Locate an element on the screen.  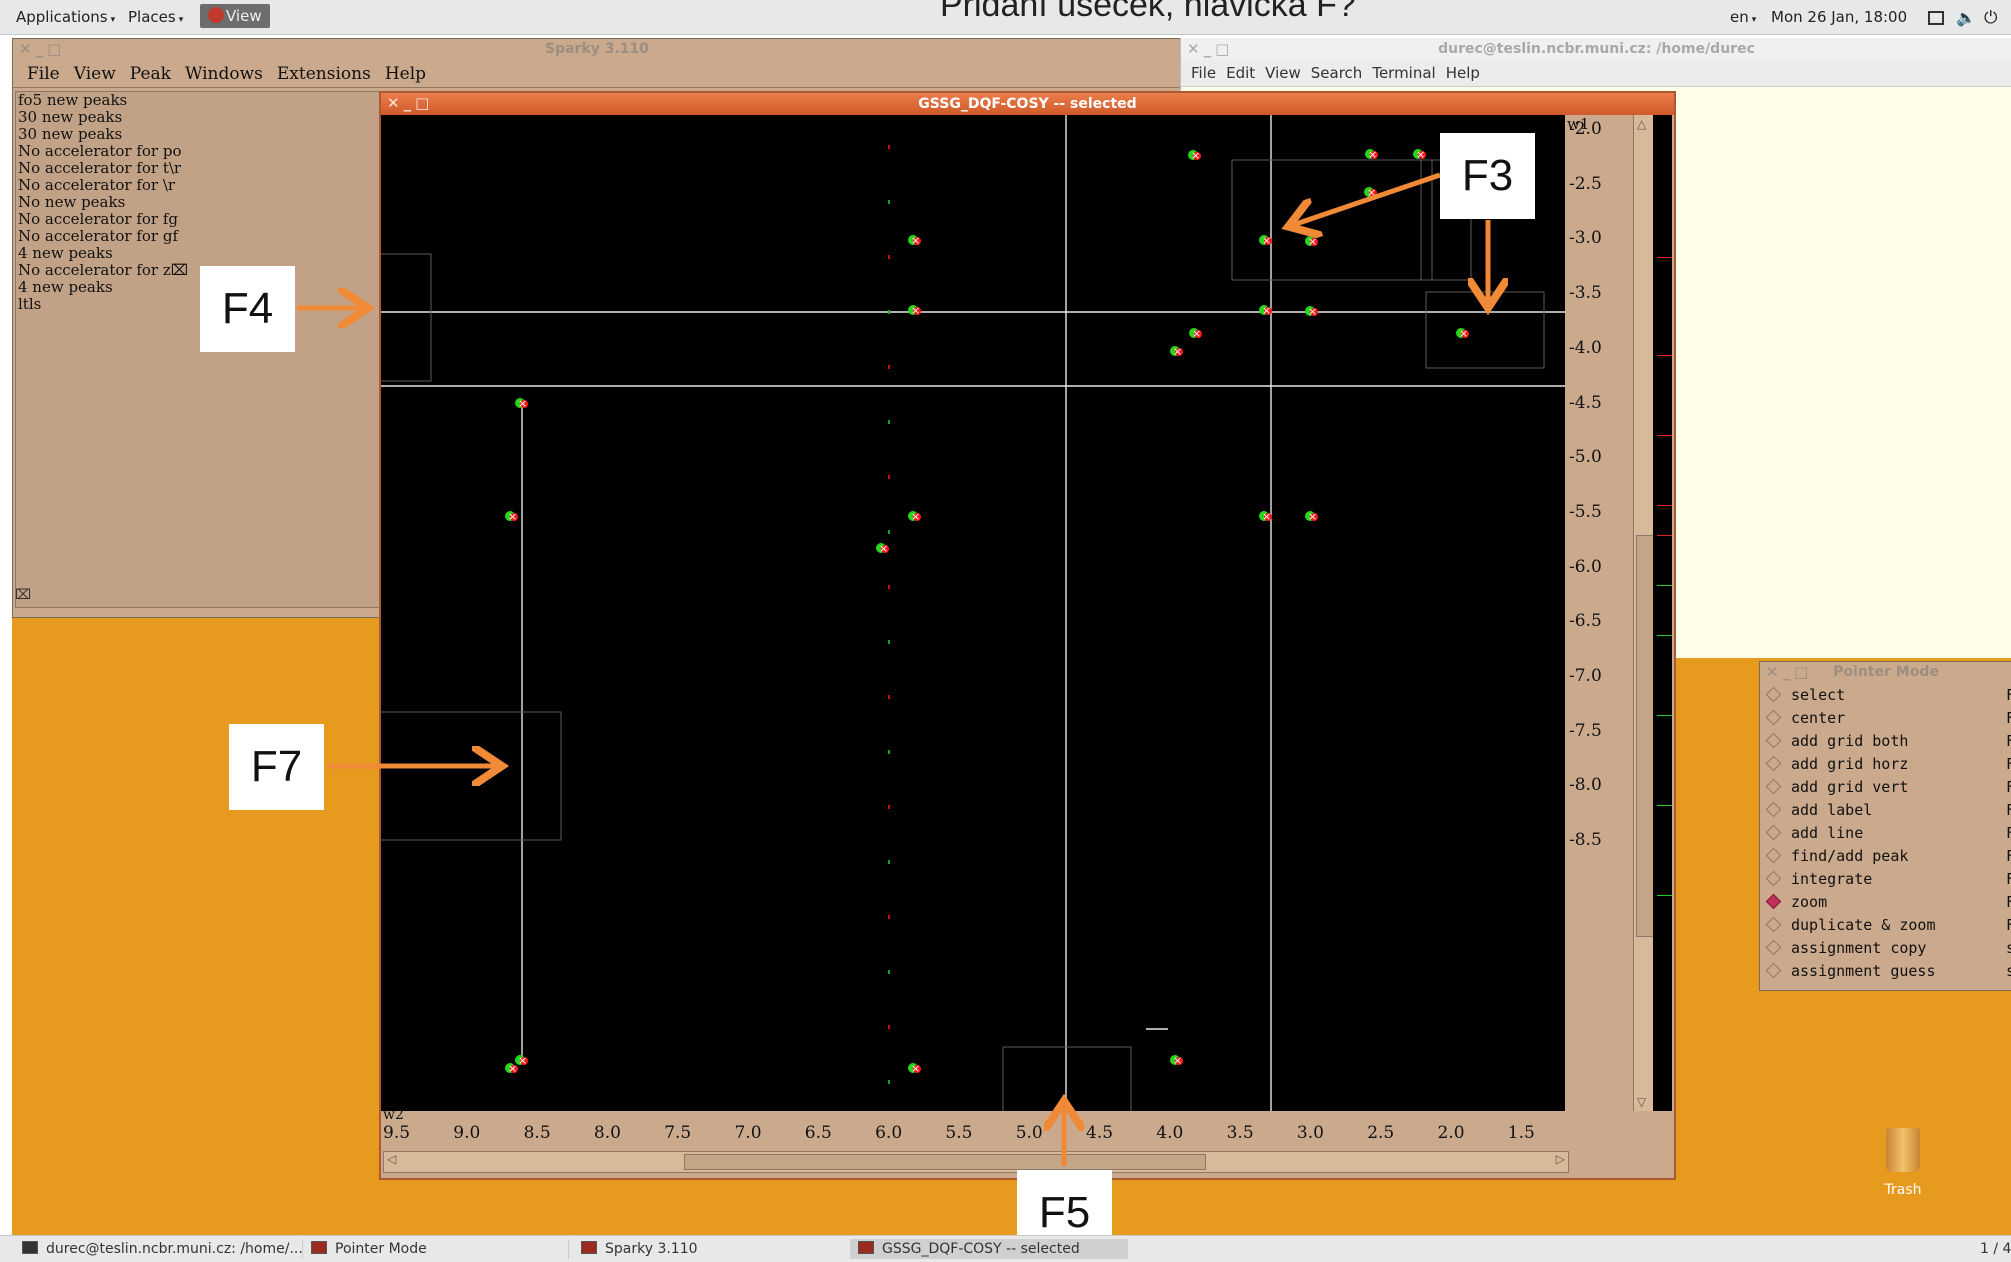
pointer-mode-option: assignment copy sh-F1 is located at coordinates (1888, 948).